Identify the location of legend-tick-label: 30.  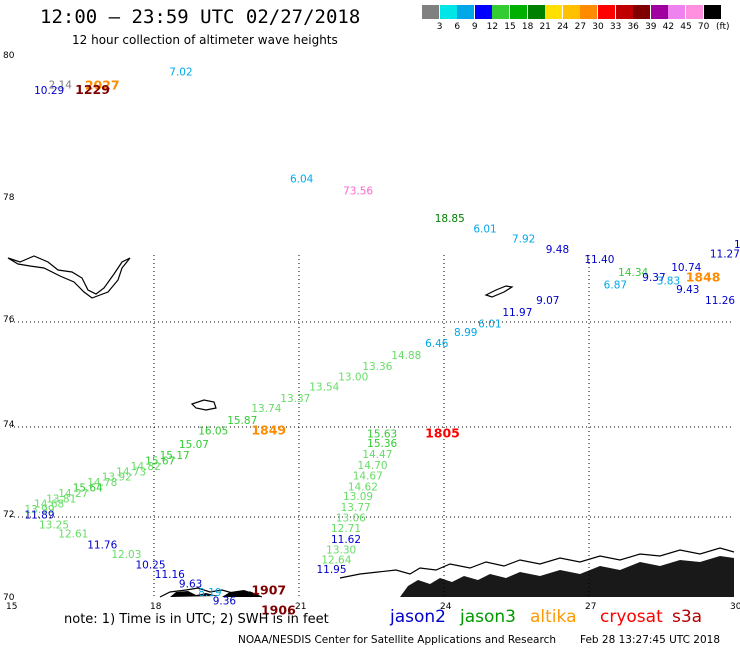
(598, 27).